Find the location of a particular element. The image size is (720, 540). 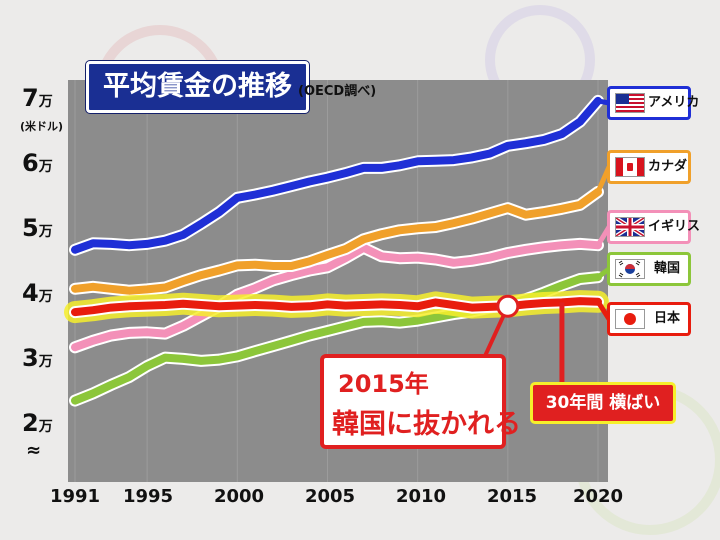

legend-entry-korea: 韓国 is located at coordinates (649, 269).